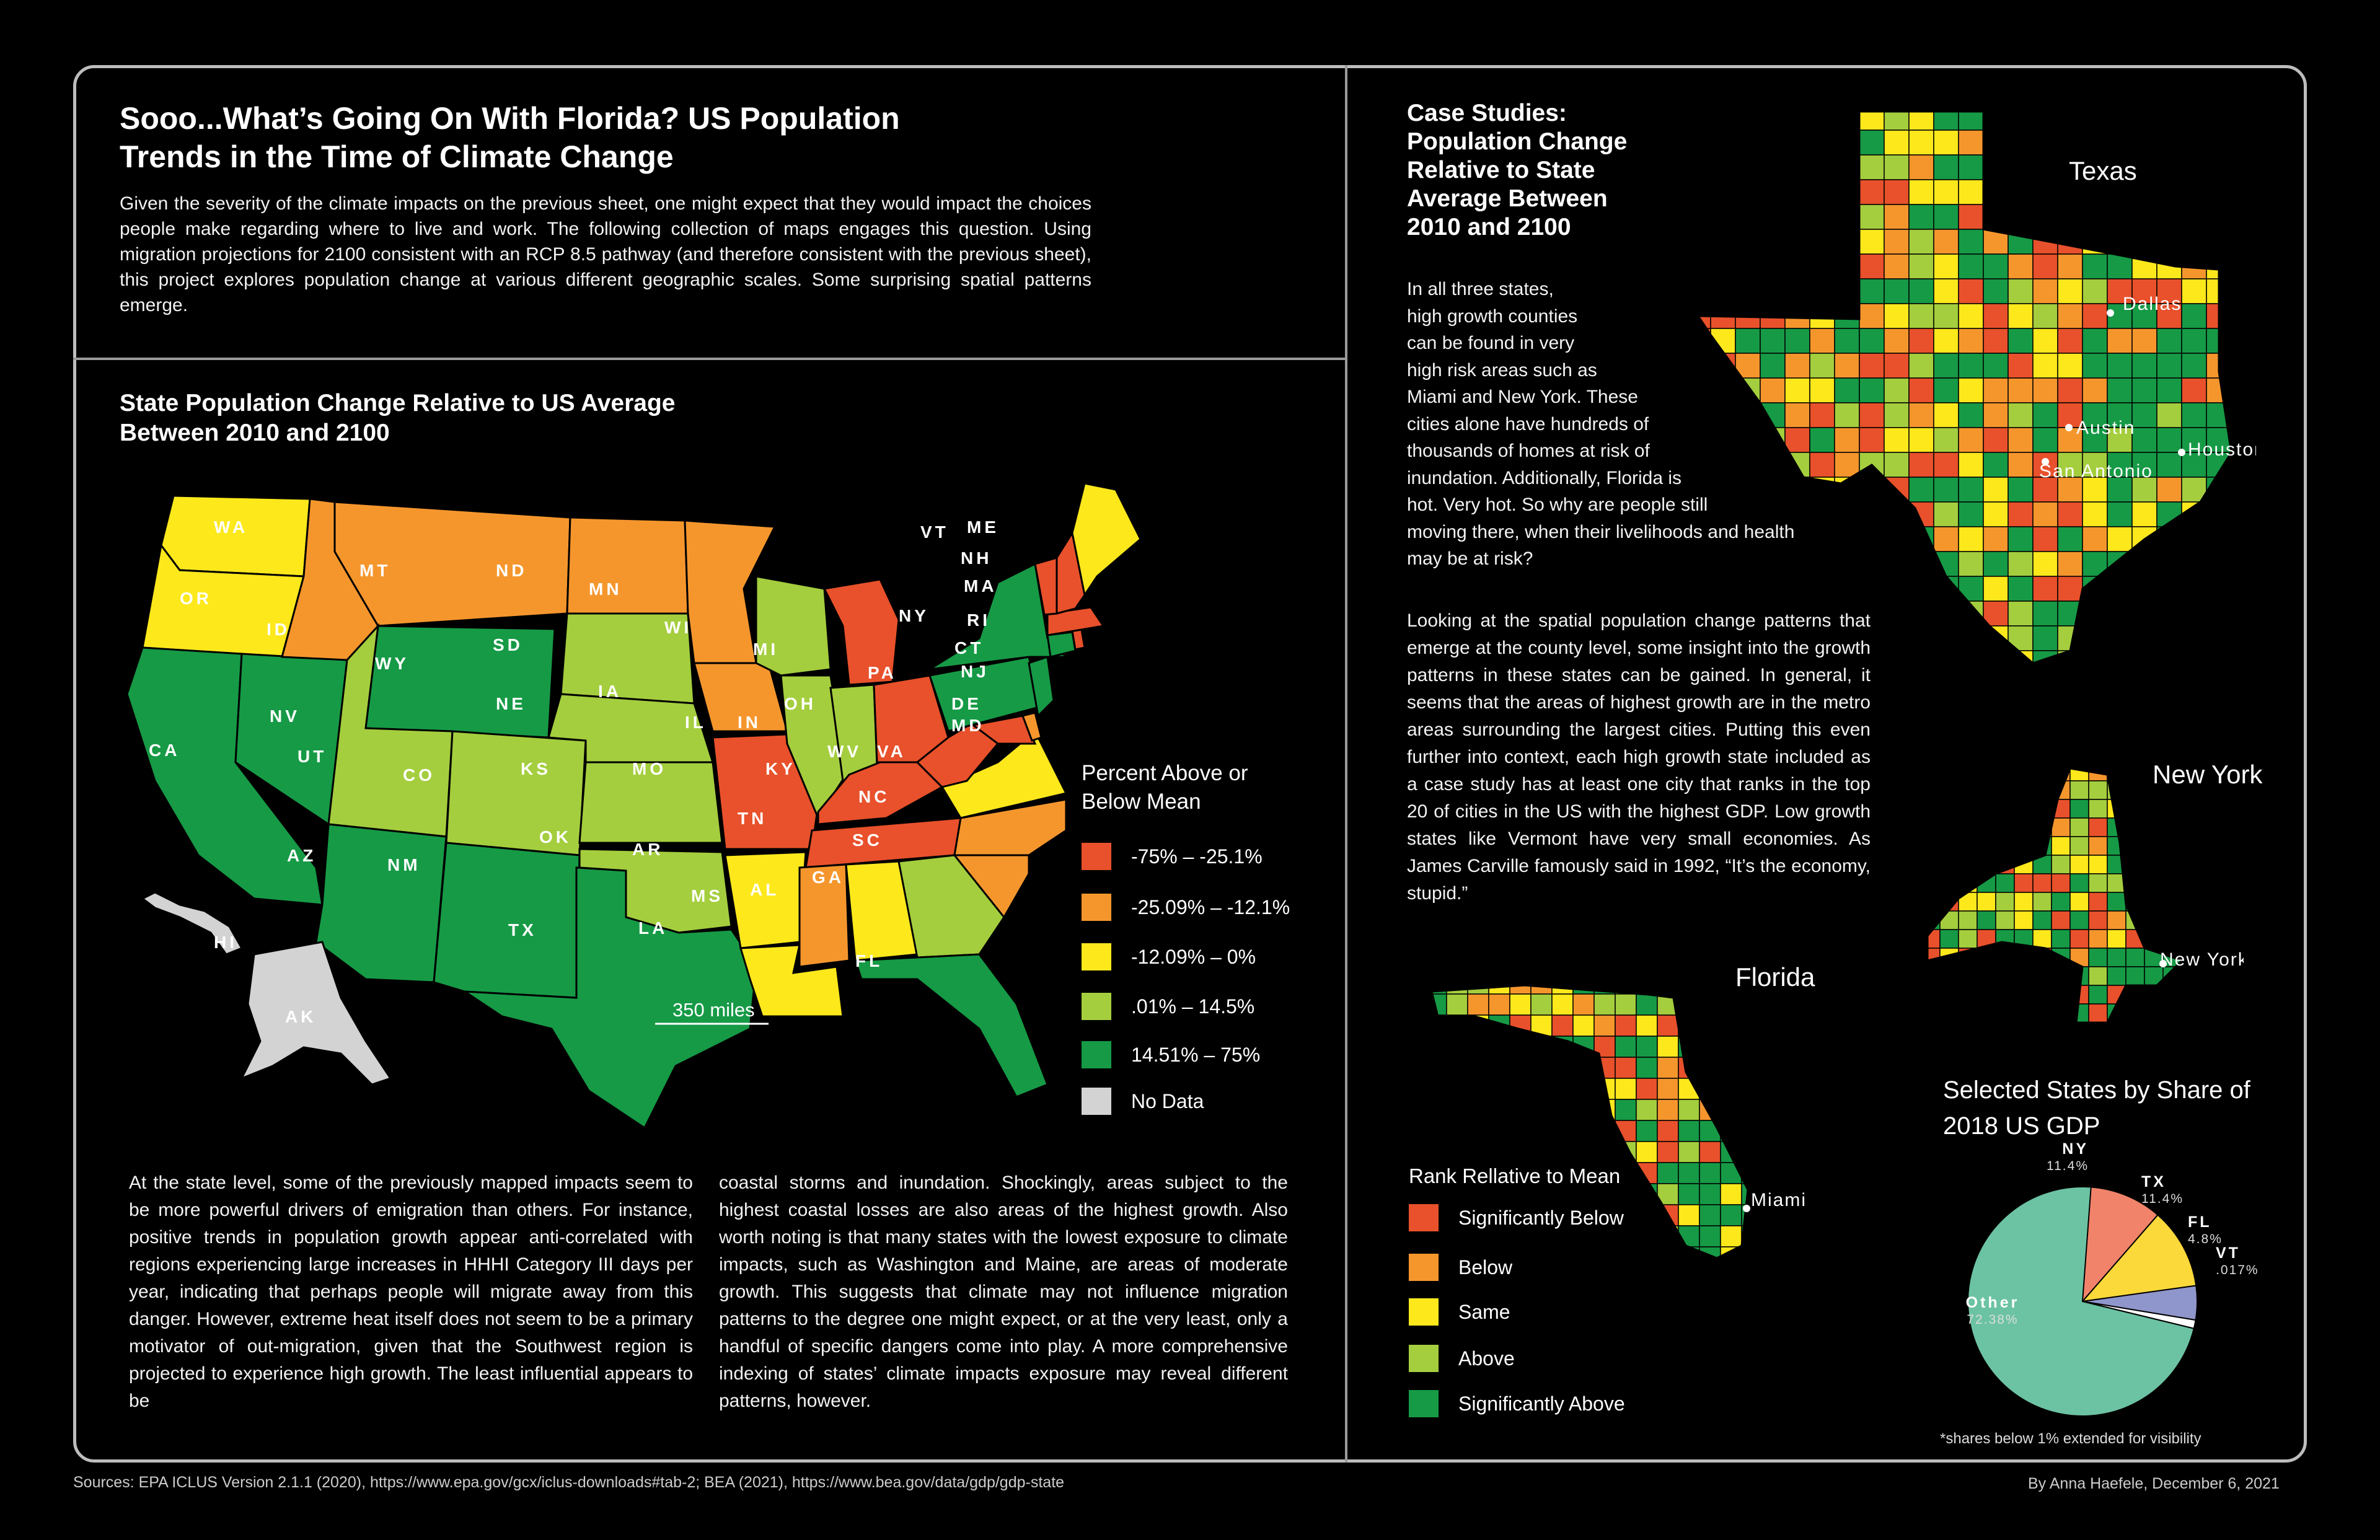  What do you see at coordinates (2200, 1222) in the screenshot?
I see `pie-label-fl: FL` at bounding box center [2200, 1222].